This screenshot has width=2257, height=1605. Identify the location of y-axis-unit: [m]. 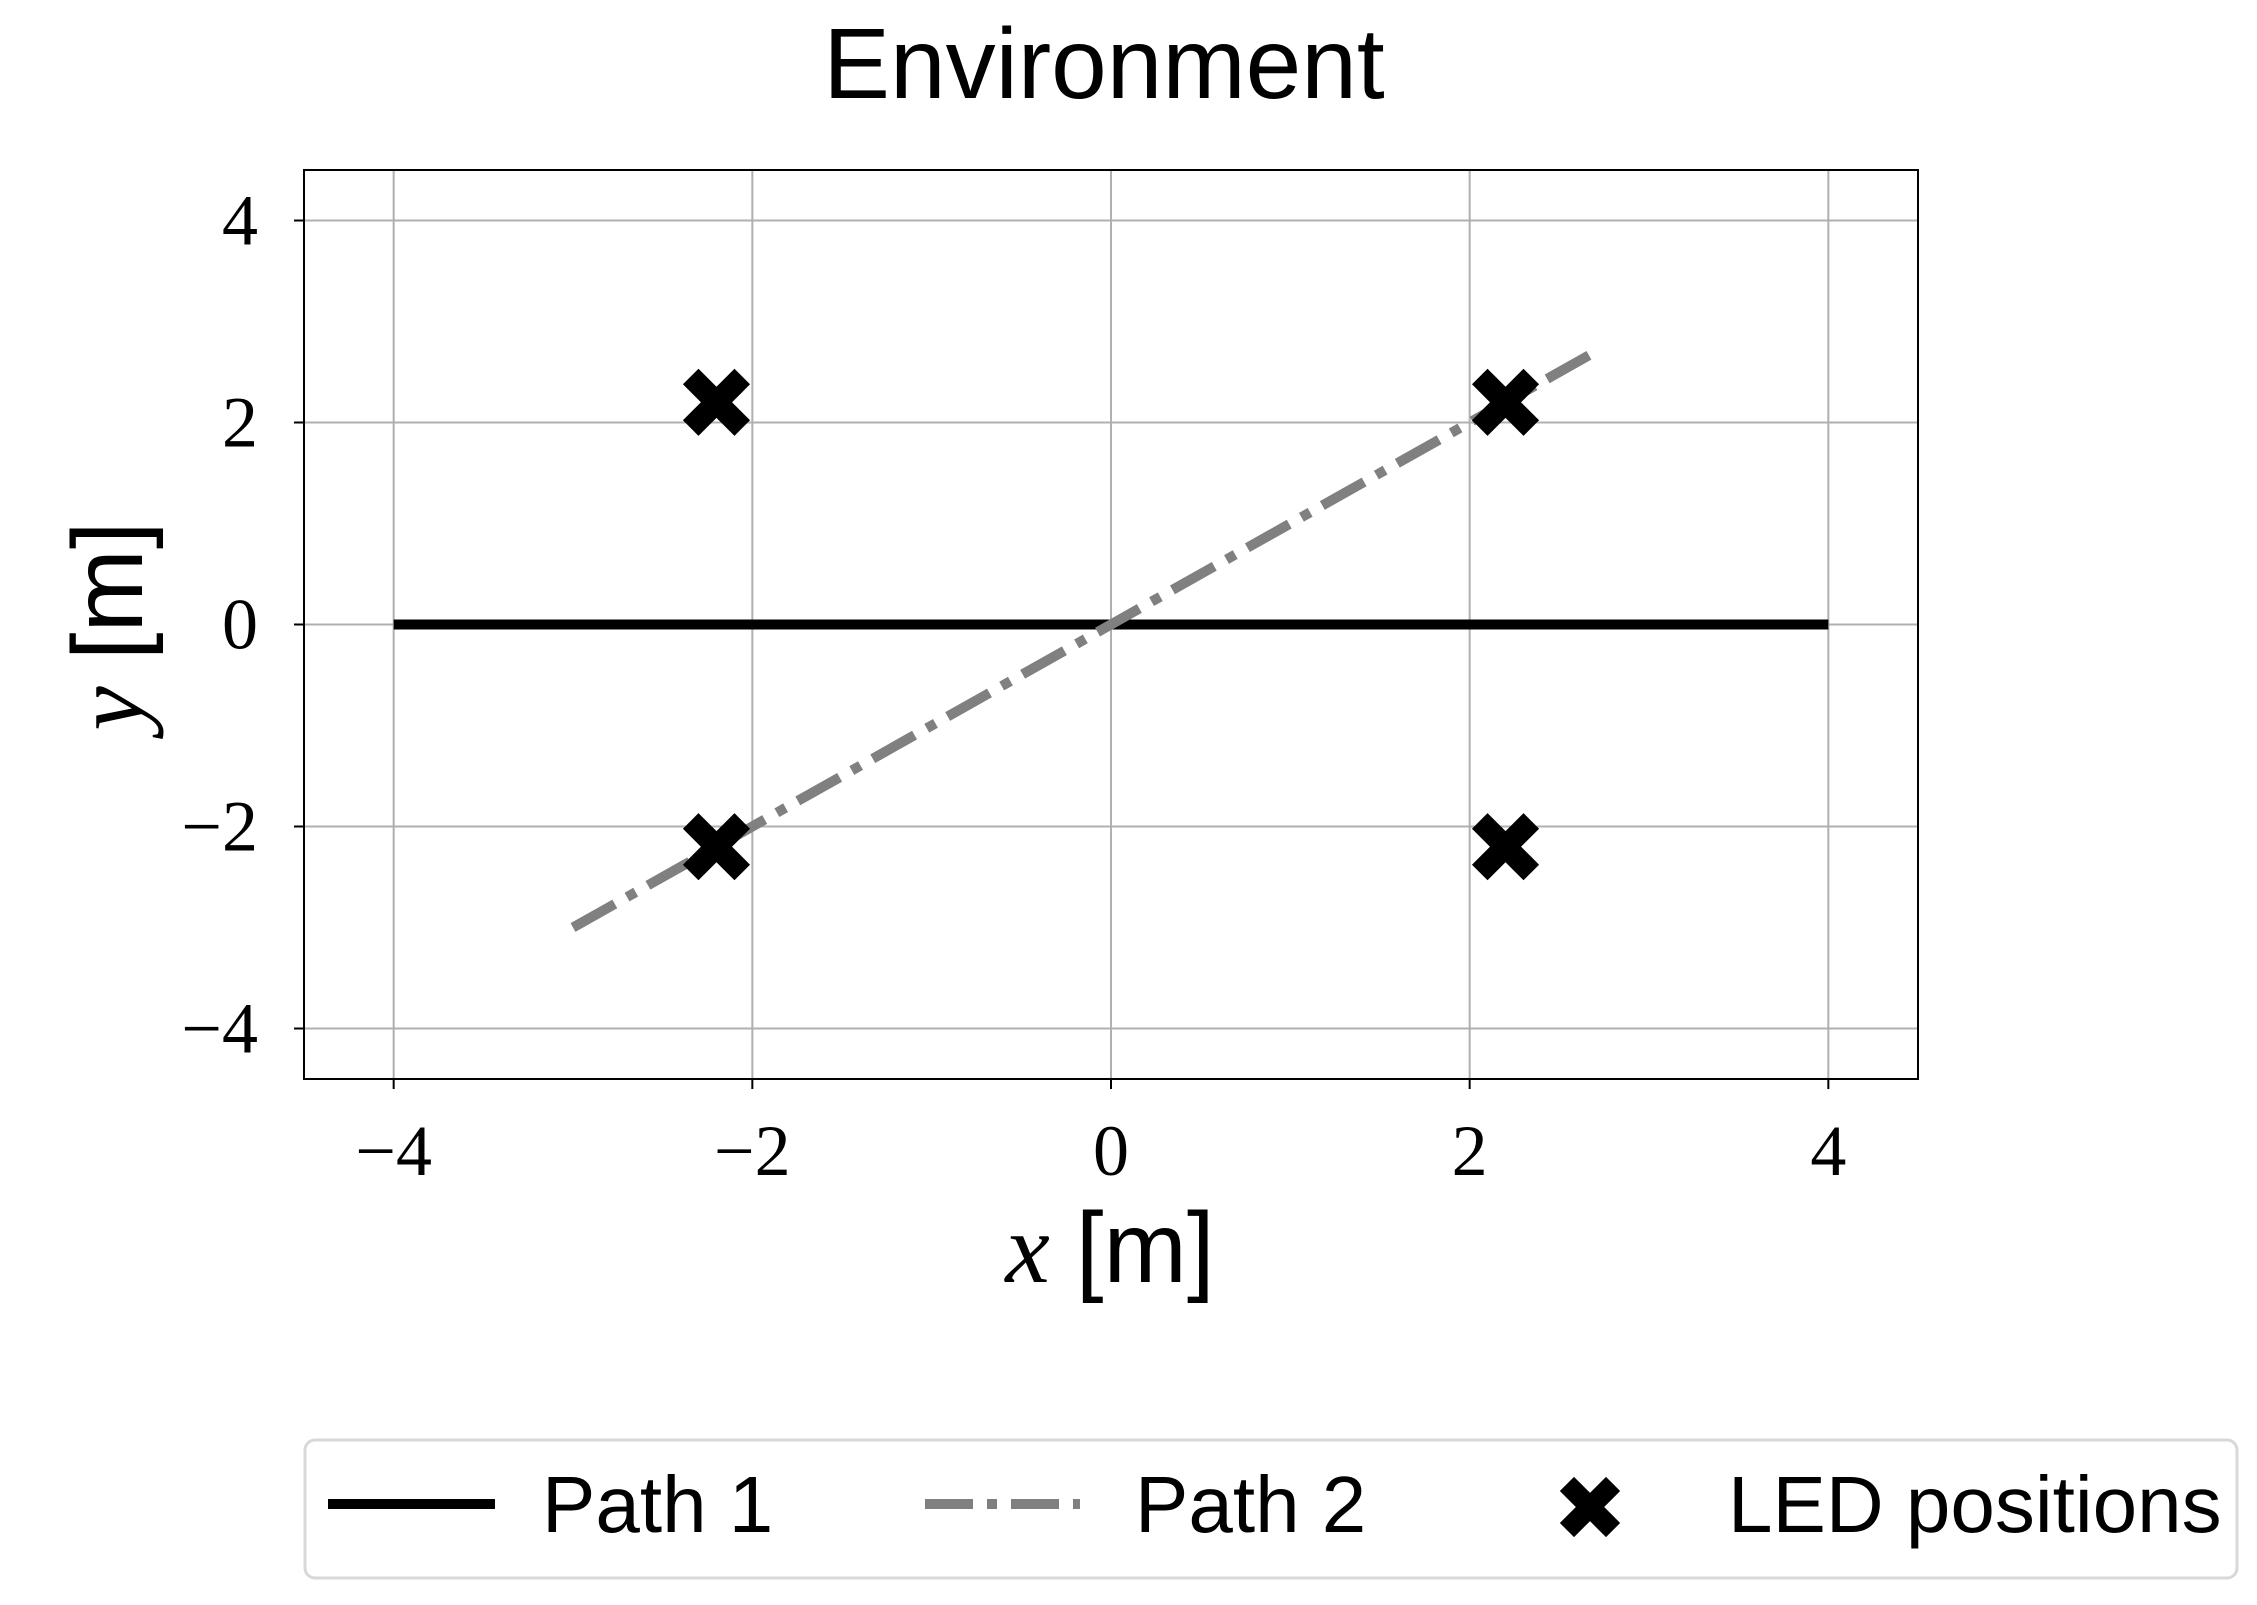
(108, 590).